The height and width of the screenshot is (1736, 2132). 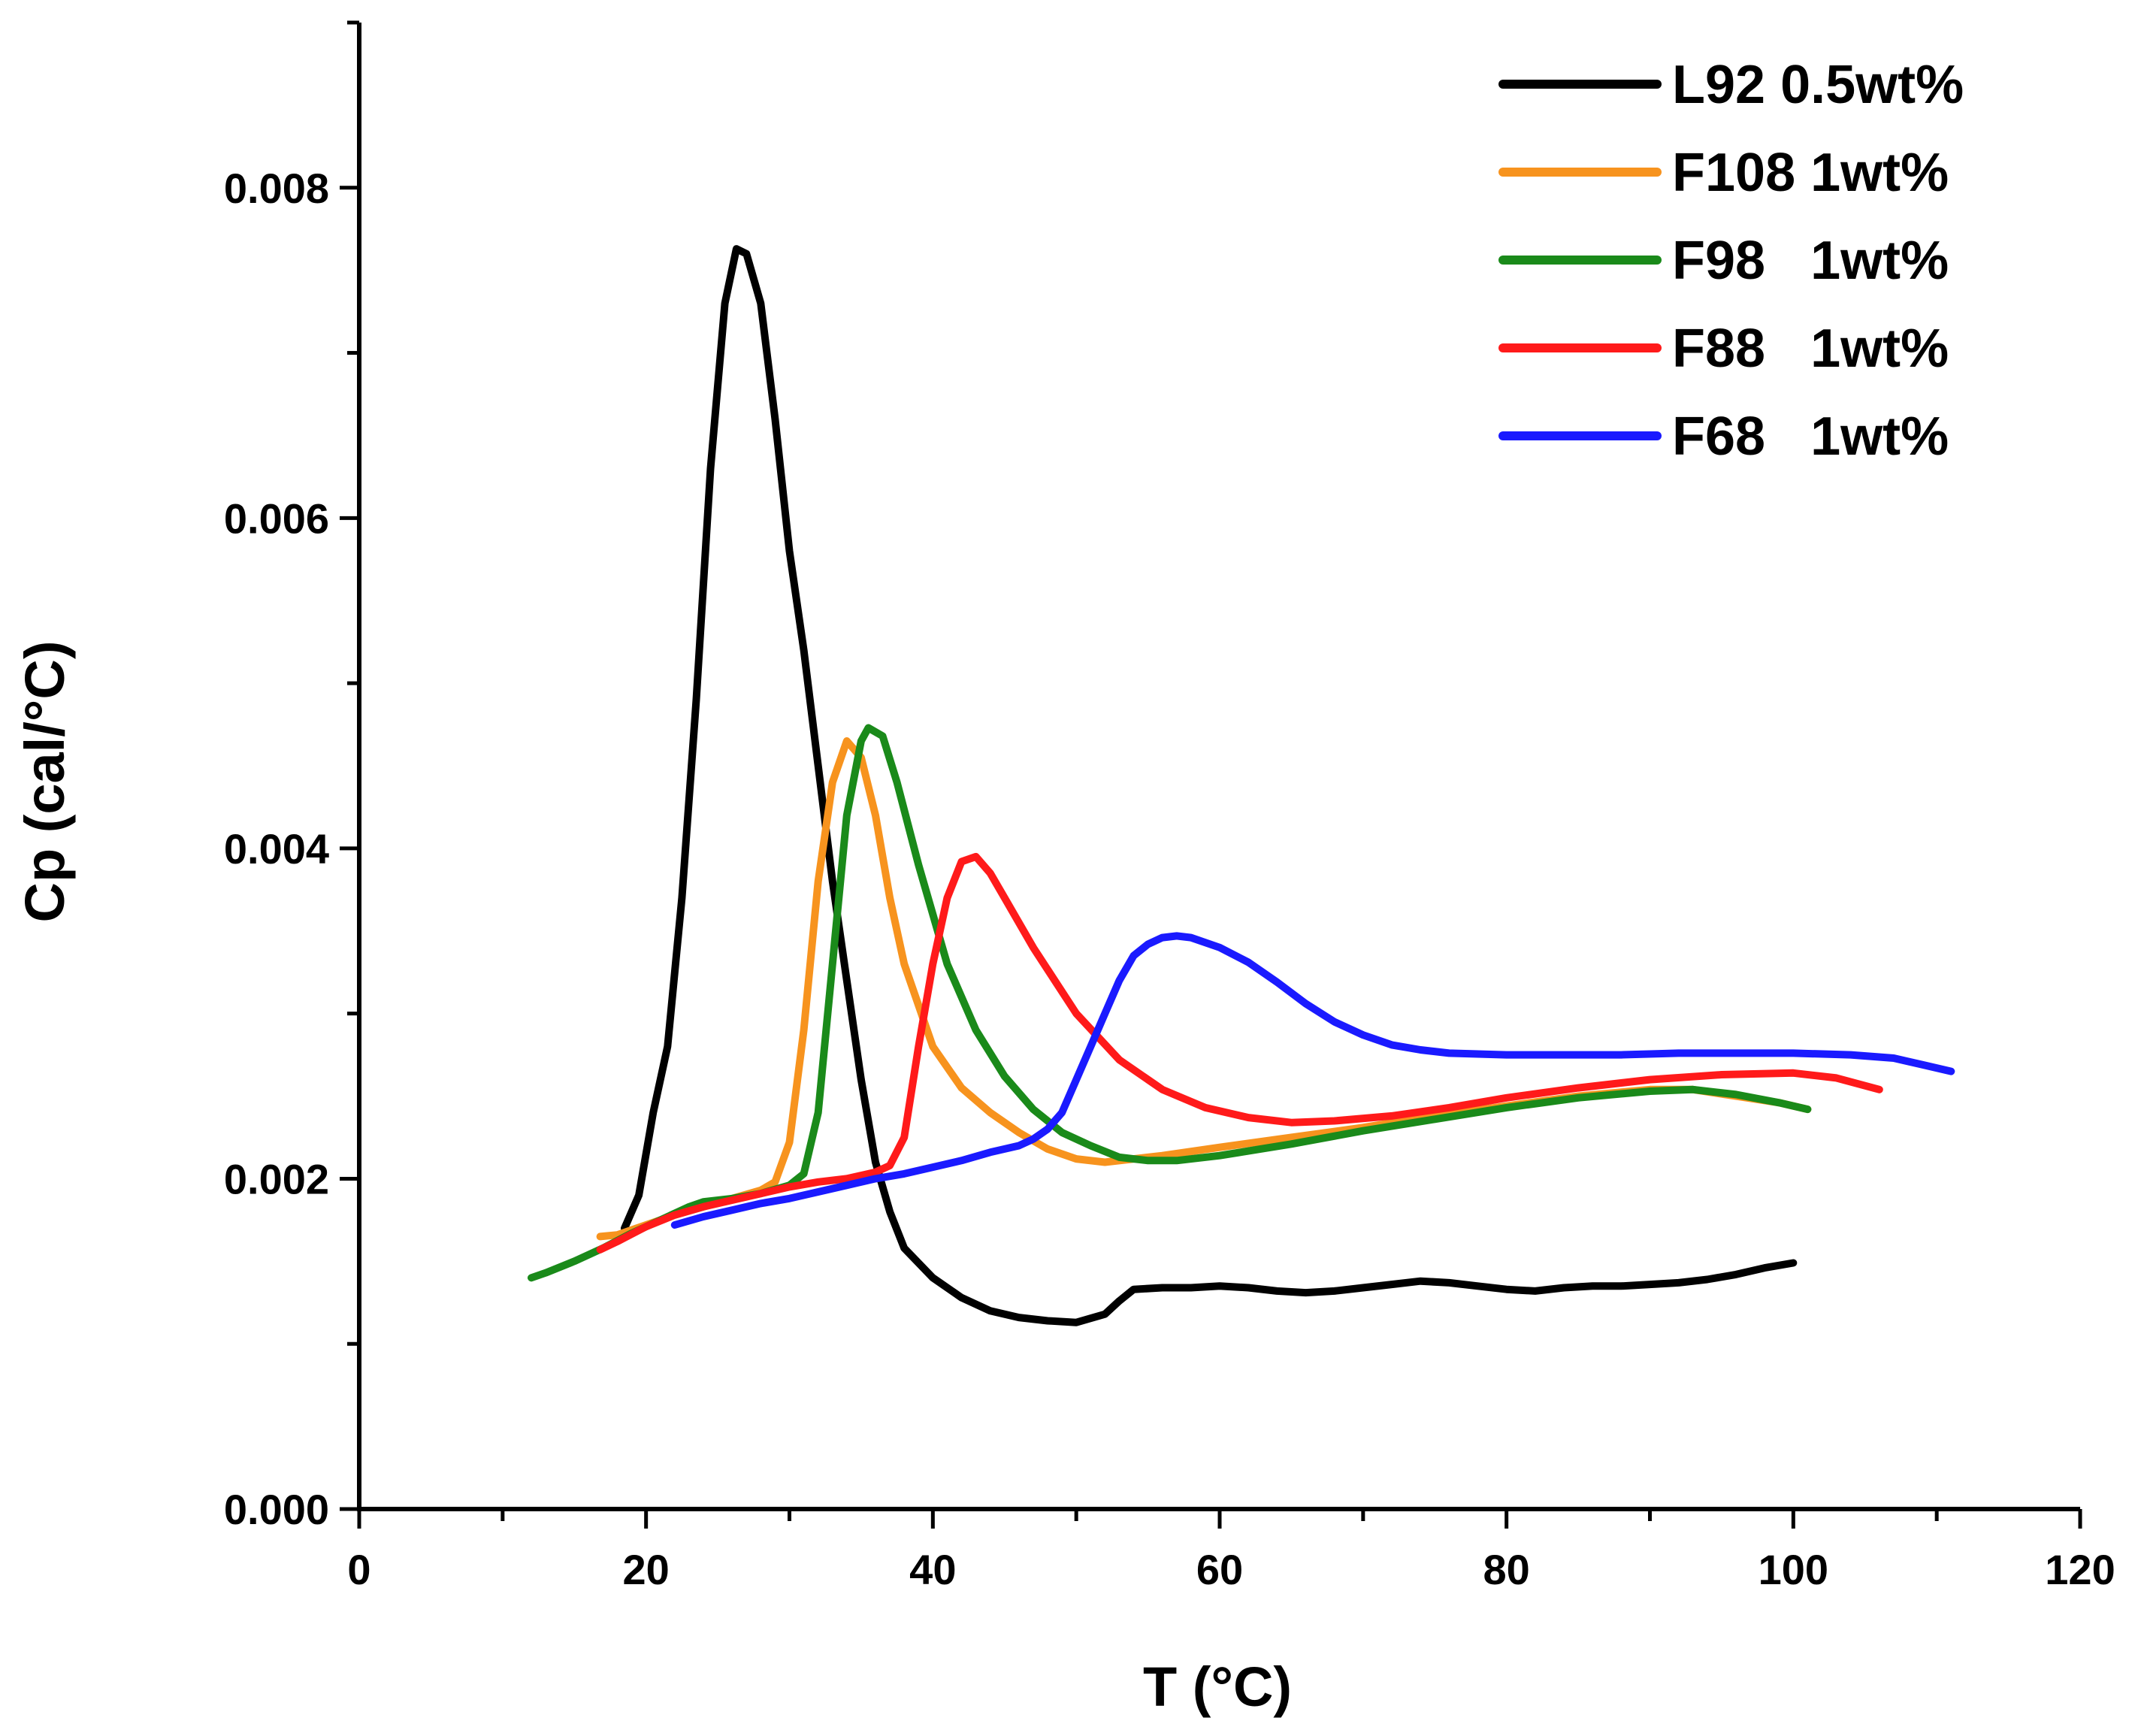 I want to click on x-tick-label: 0, so click(x=358, y=1569).